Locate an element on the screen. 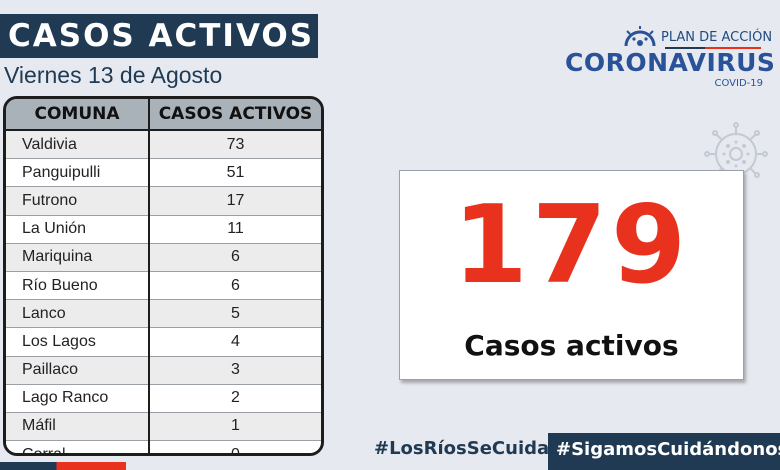 The image size is (780, 470). casos-cell: 73 is located at coordinates (235, 144).